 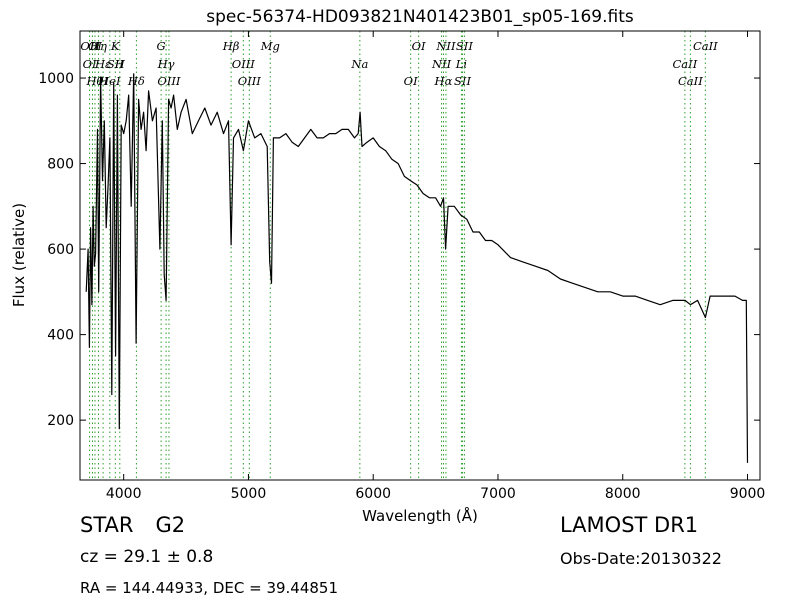 I want to click on x-tick-label: 8000, so click(x=623, y=494).